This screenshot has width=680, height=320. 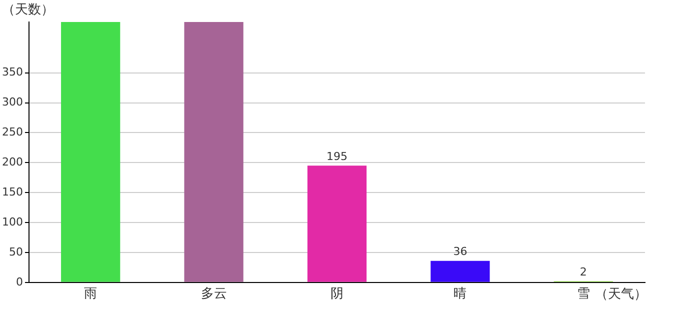 I want to click on y-tick-label: 150, so click(x=12, y=191).